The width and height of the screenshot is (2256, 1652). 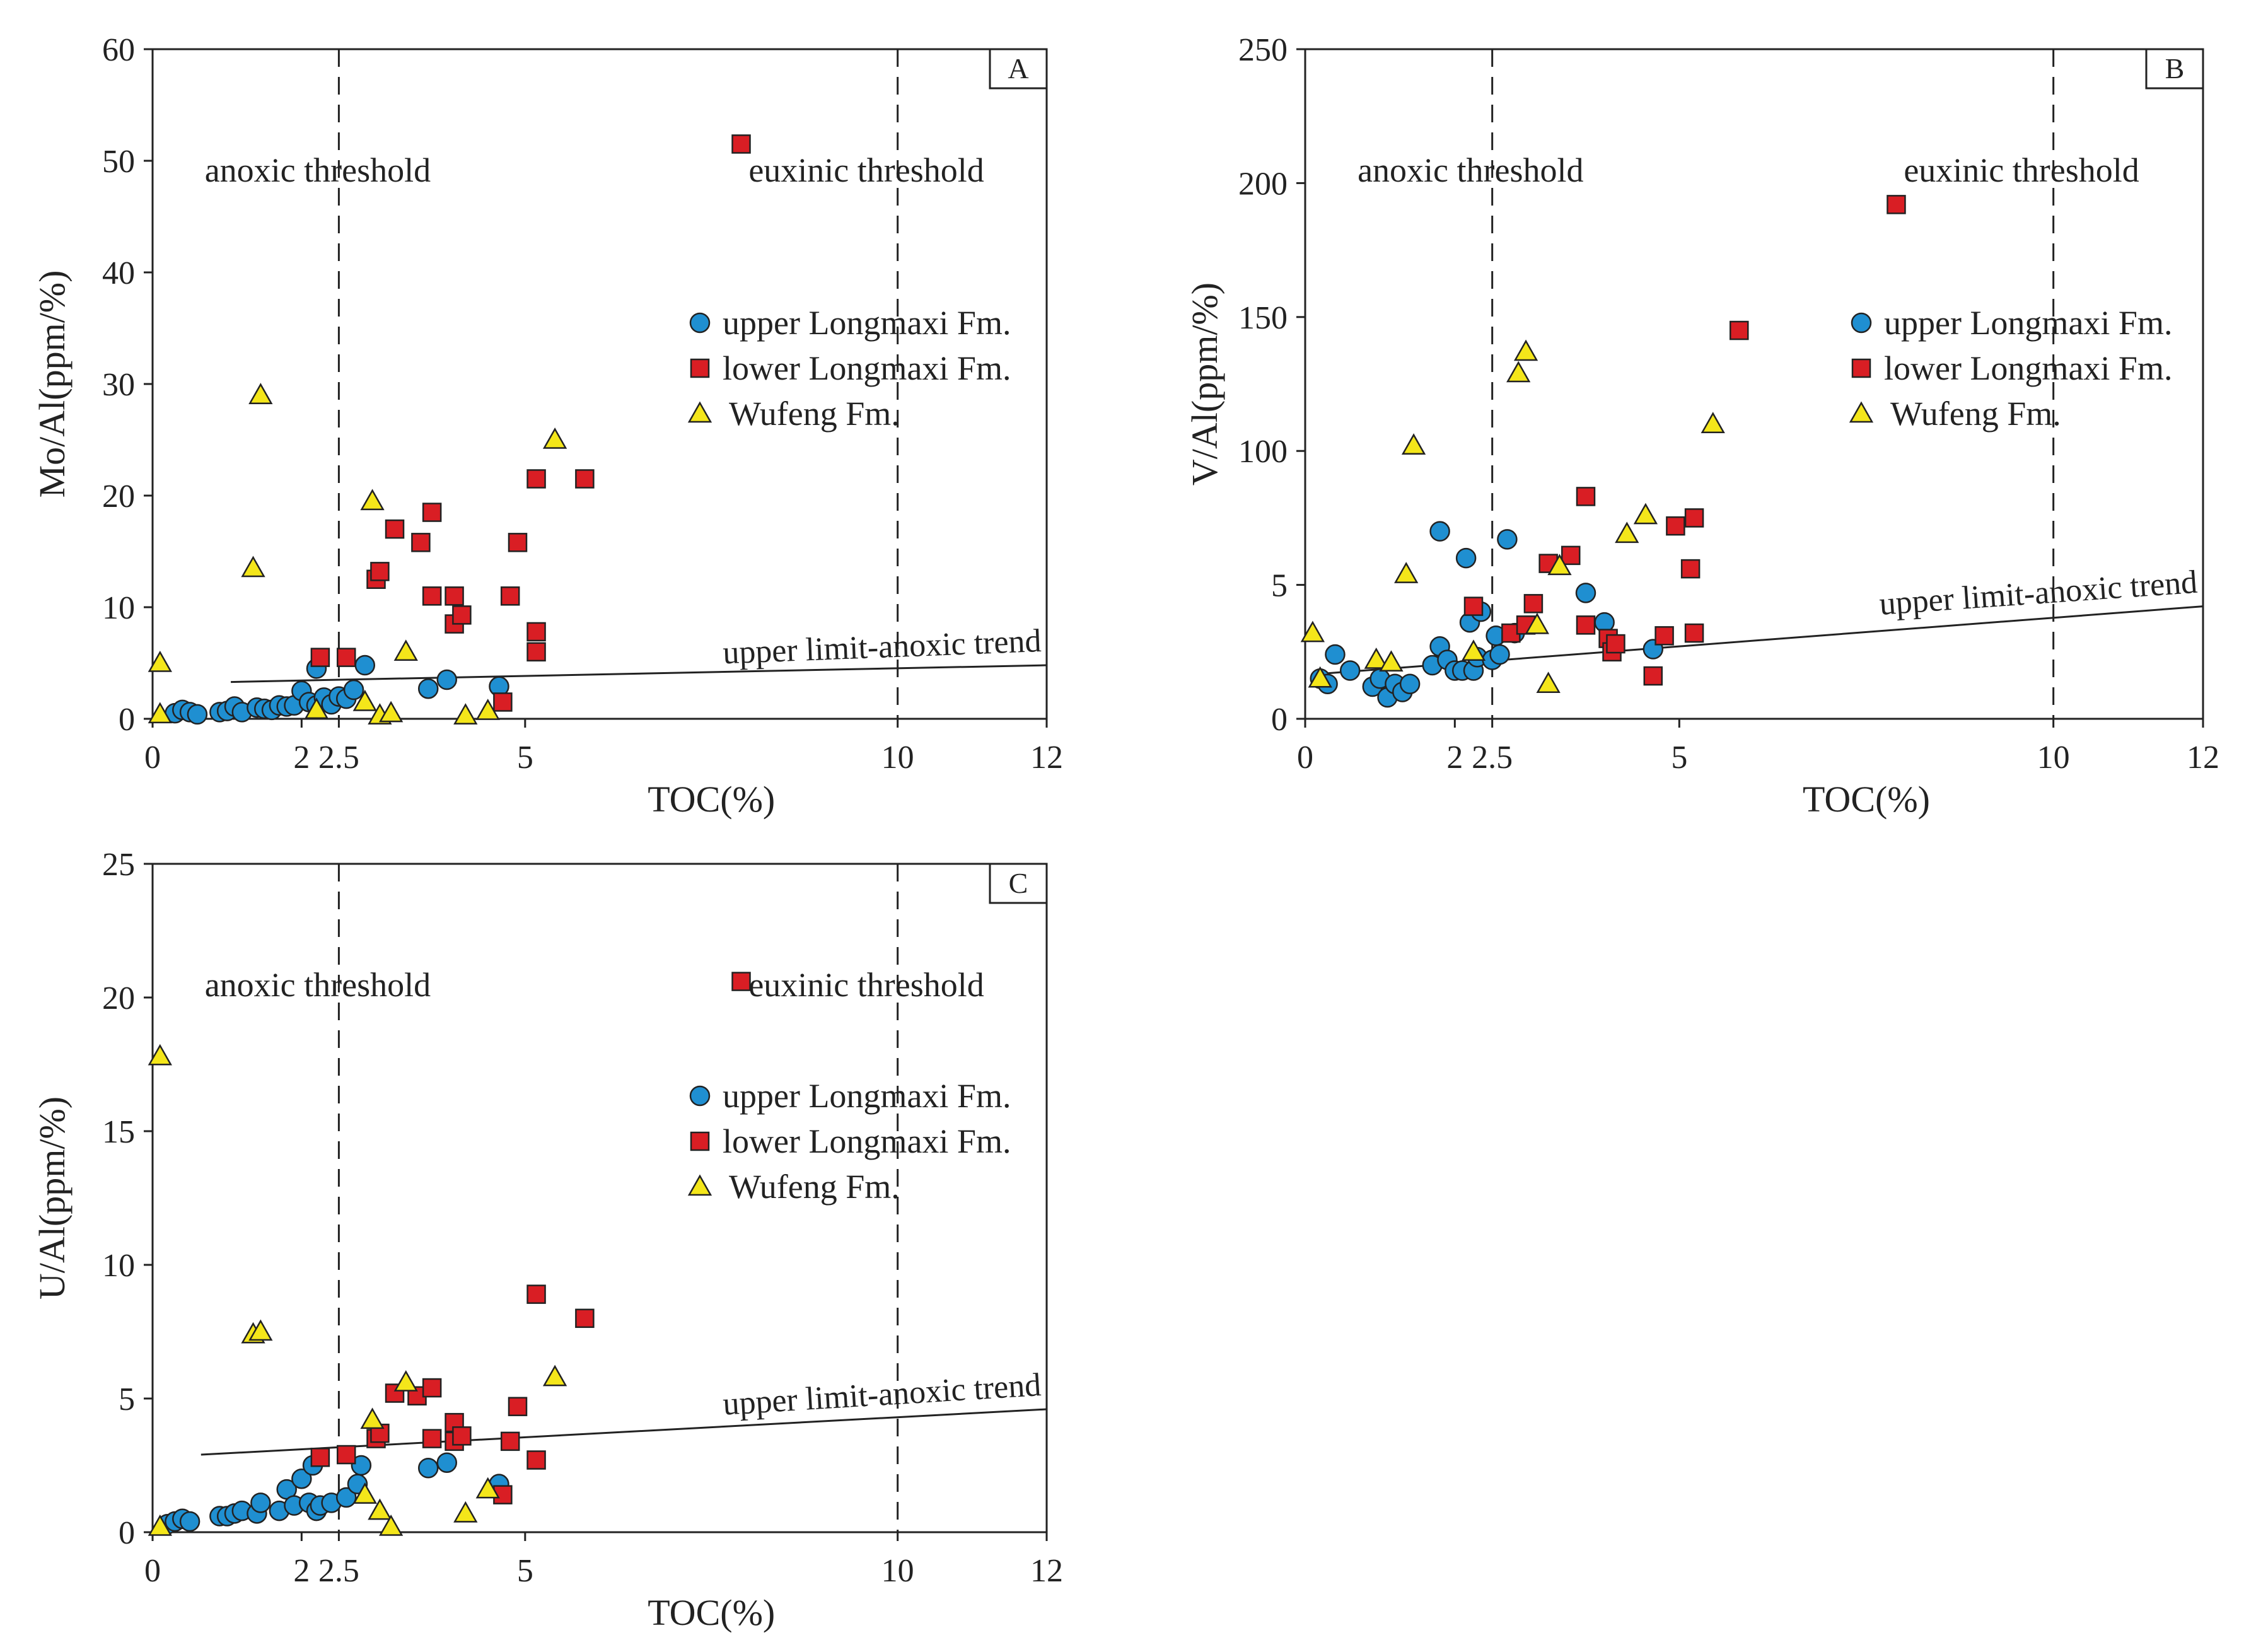 What do you see at coordinates (119, 865) in the screenshot?
I see `y-tick-label: 25` at bounding box center [119, 865].